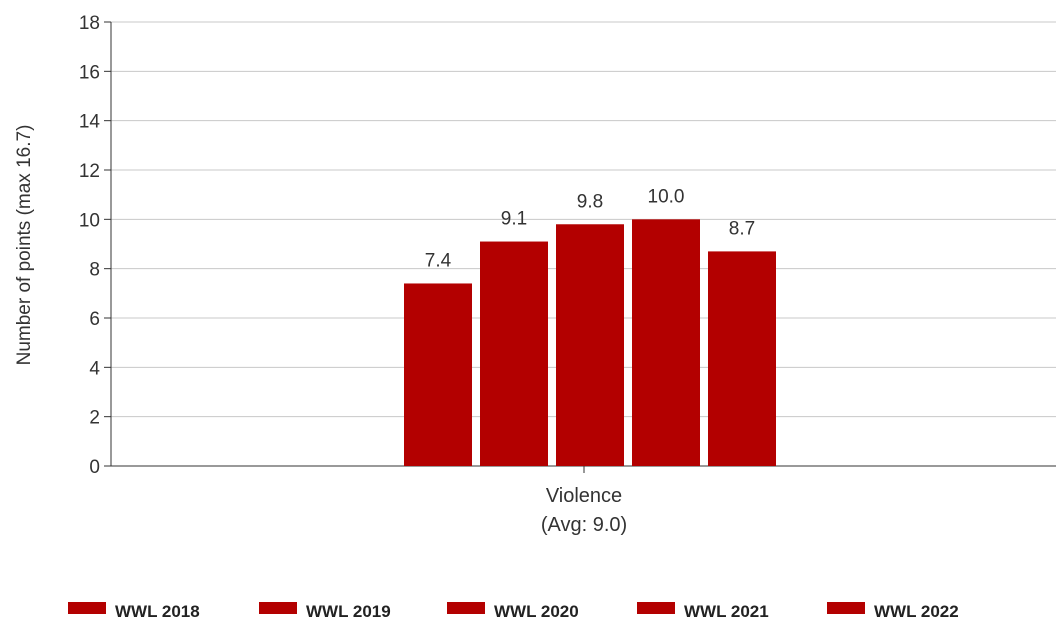  Describe the element at coordinates (666, 196) in the screenshot. I see `data-label: 10.0` at that location.